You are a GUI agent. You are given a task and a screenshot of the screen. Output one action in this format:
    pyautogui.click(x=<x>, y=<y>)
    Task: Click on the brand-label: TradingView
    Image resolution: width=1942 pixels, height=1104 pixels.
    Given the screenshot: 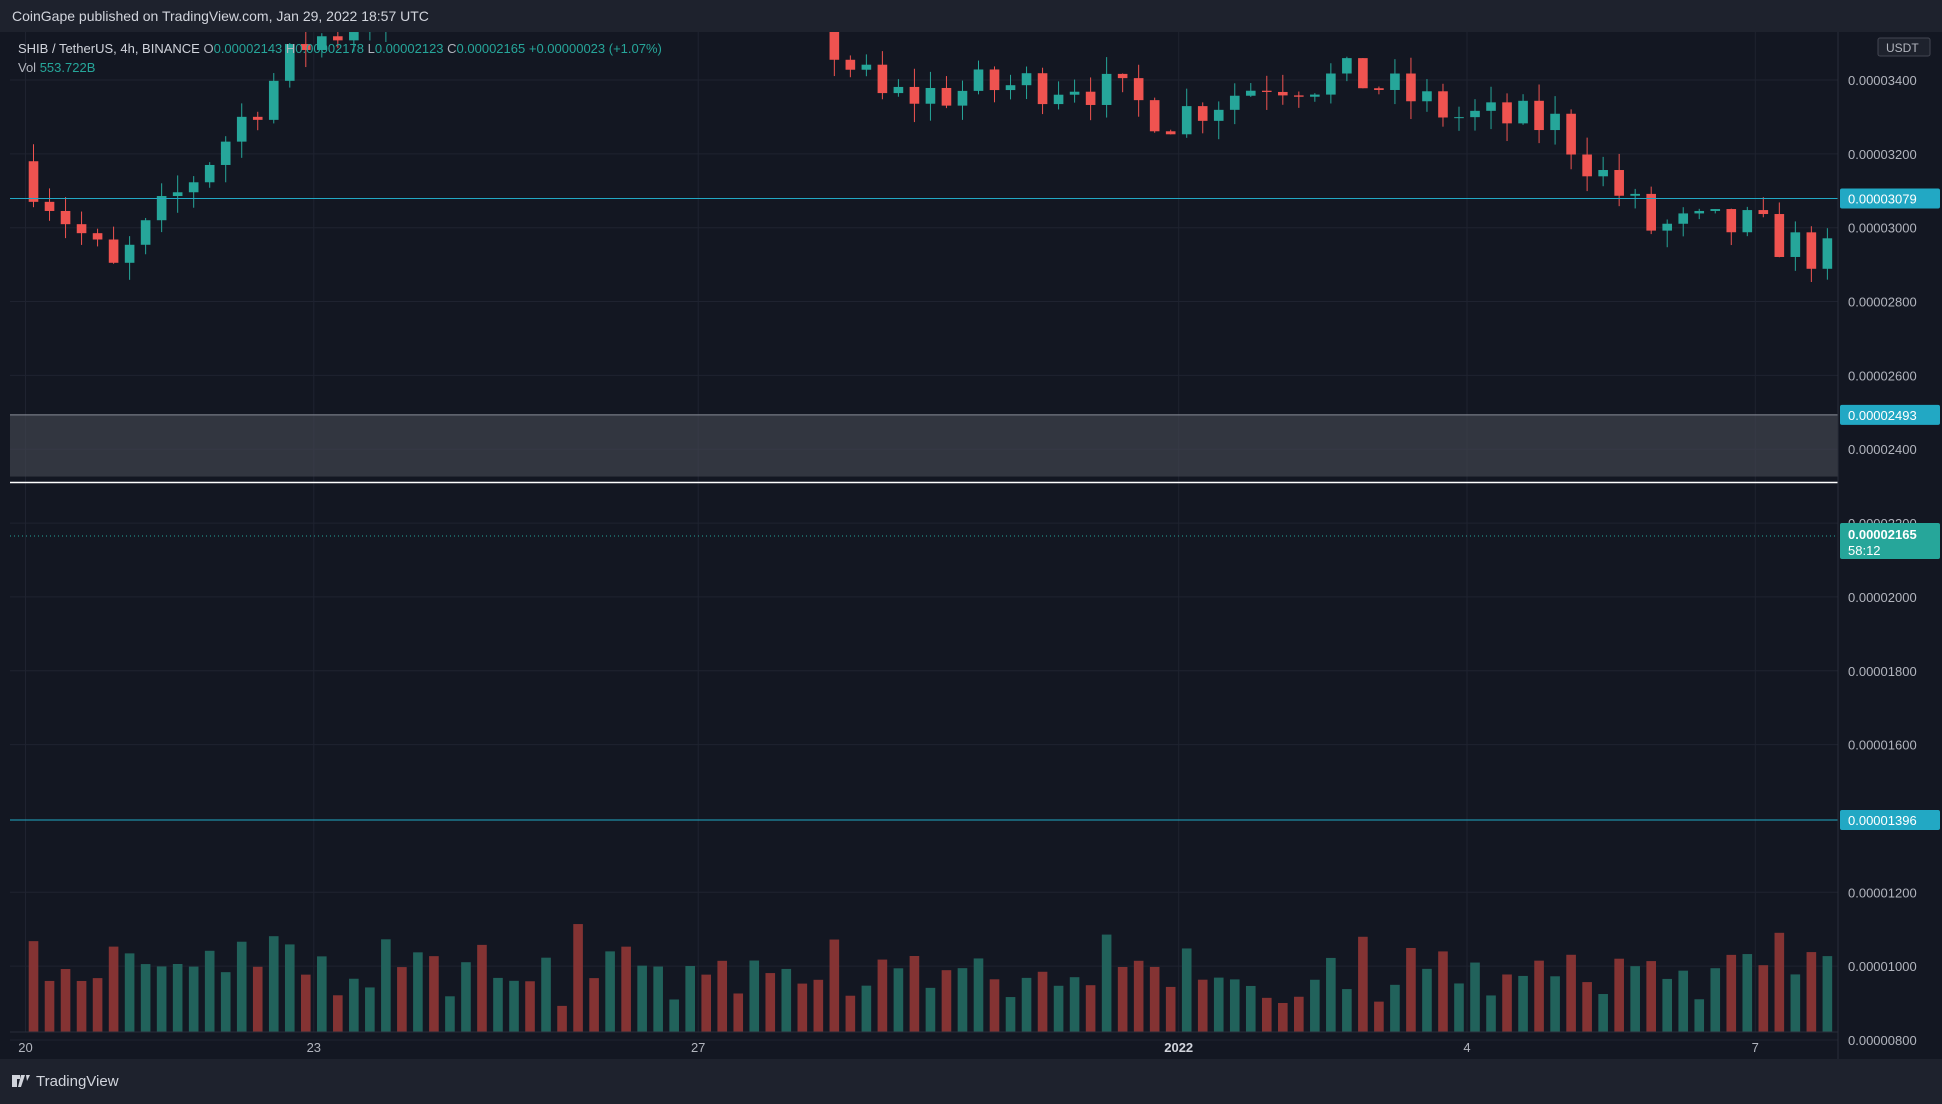 What is the action you would take?
    pyautogui.click(x=77, y=1081)
    